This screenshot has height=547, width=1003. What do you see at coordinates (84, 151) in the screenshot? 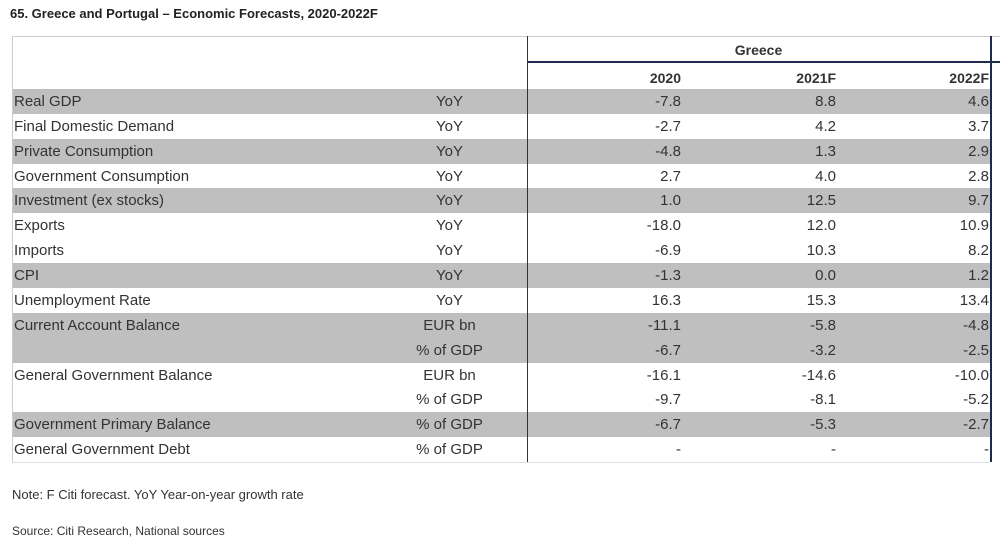
I see `row-label: Private Consumption` at bounding box center [84, 151].